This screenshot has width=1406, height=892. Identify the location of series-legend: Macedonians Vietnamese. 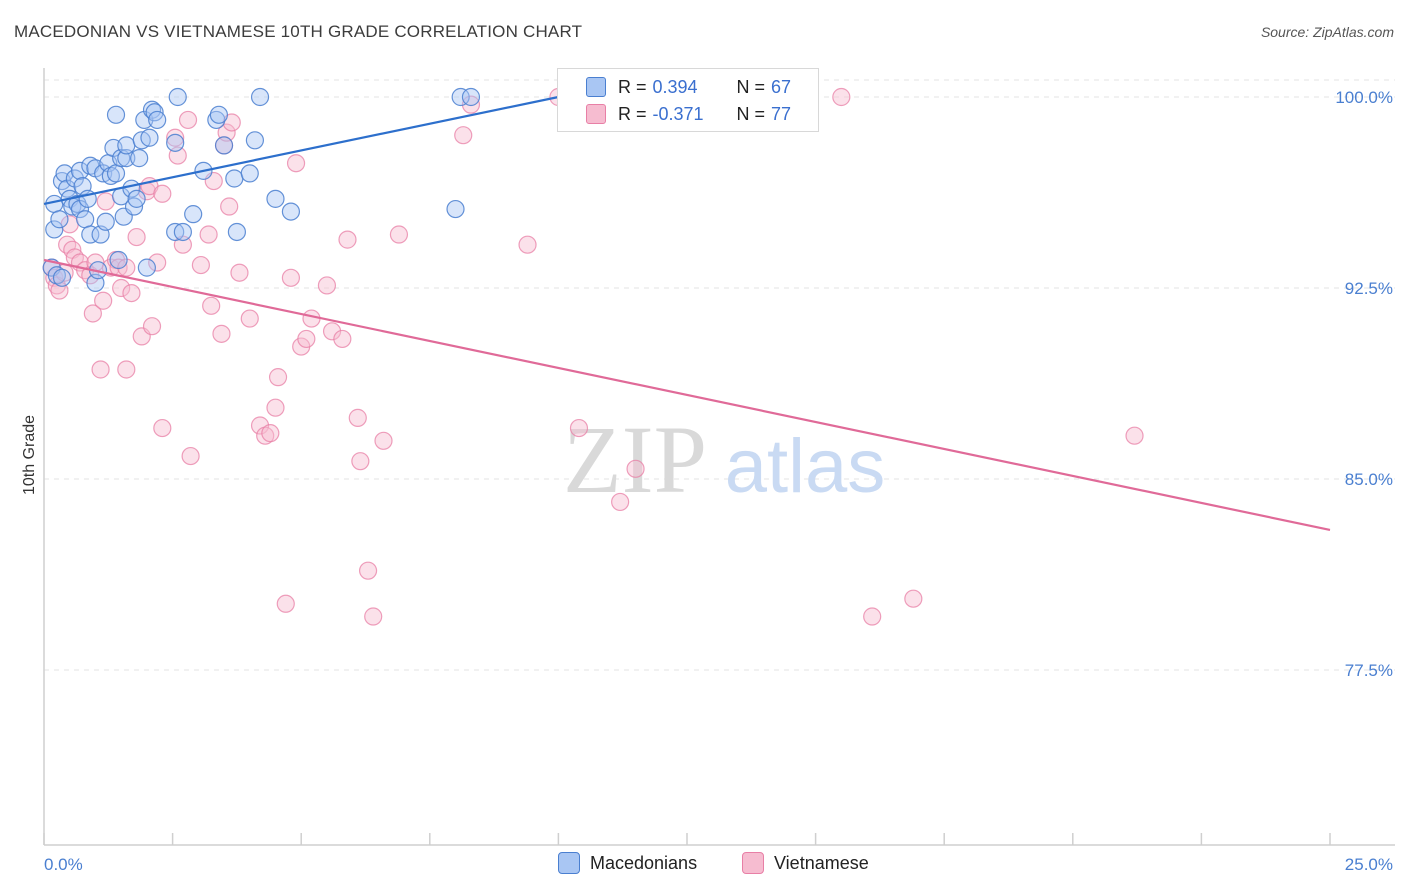
(703, 865).